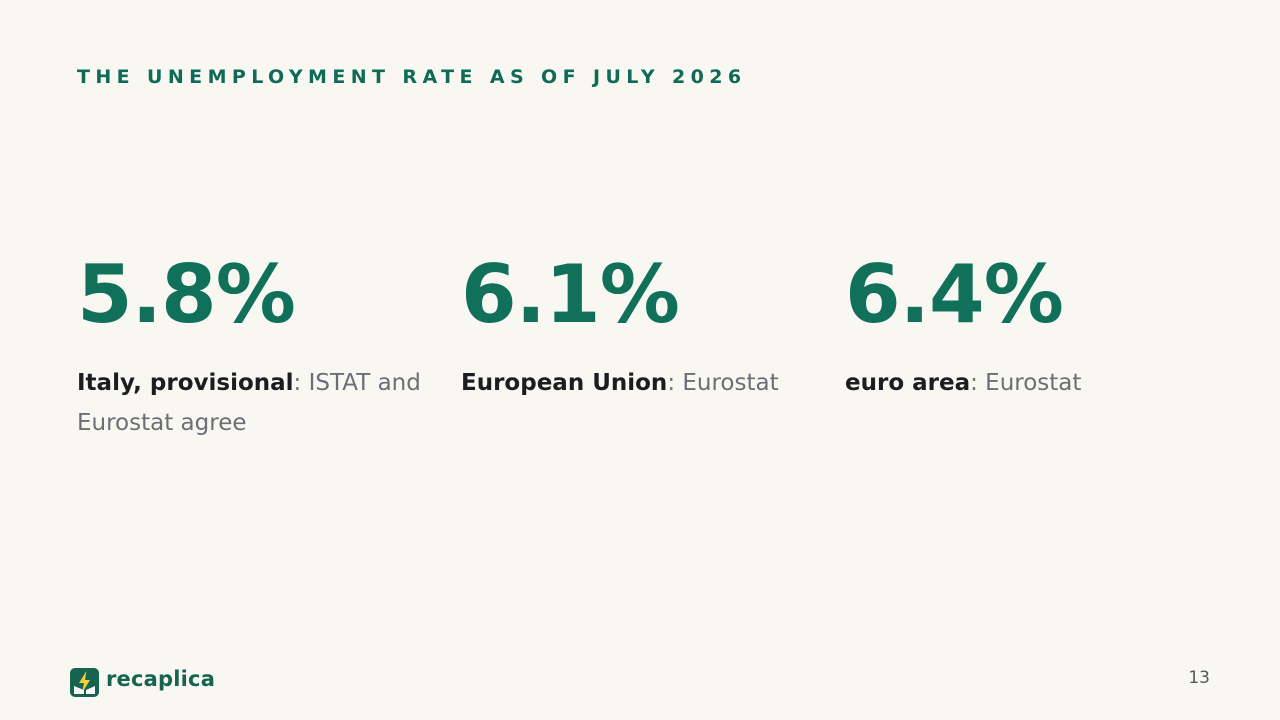 This screenshot has width=1280, height=720. I want to click on brand-logo: recaplica, so click(143, 681).